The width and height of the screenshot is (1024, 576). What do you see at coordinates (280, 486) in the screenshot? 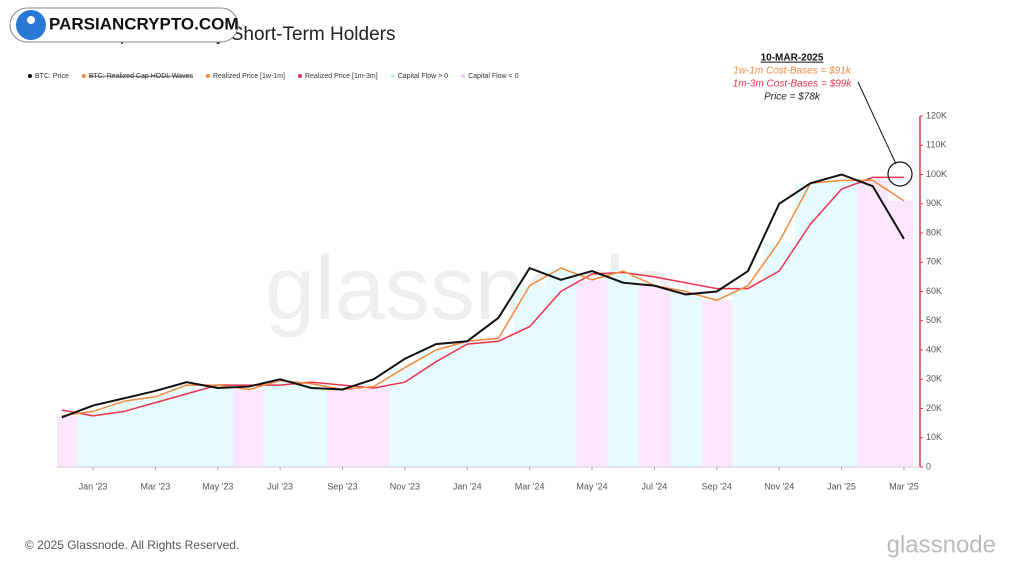
I see `x-tick-label: Jul '23` at bounding box center [280, 486].